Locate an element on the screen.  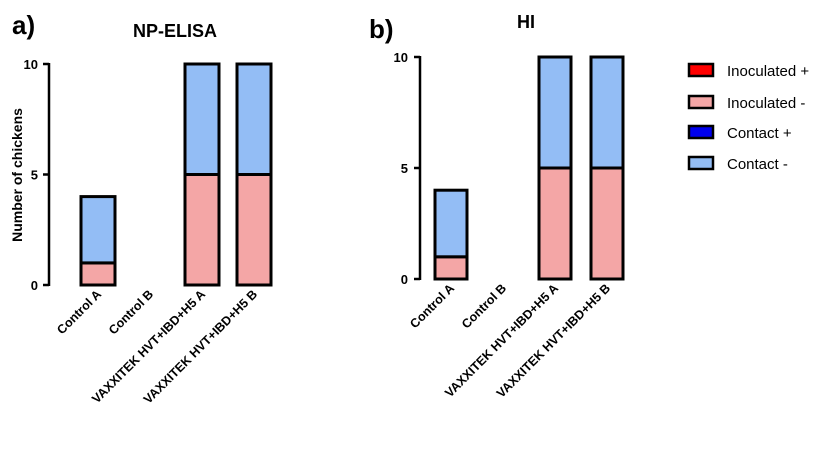
legend-label-contact-pos: Contact + is located at coordinates (759, 133).